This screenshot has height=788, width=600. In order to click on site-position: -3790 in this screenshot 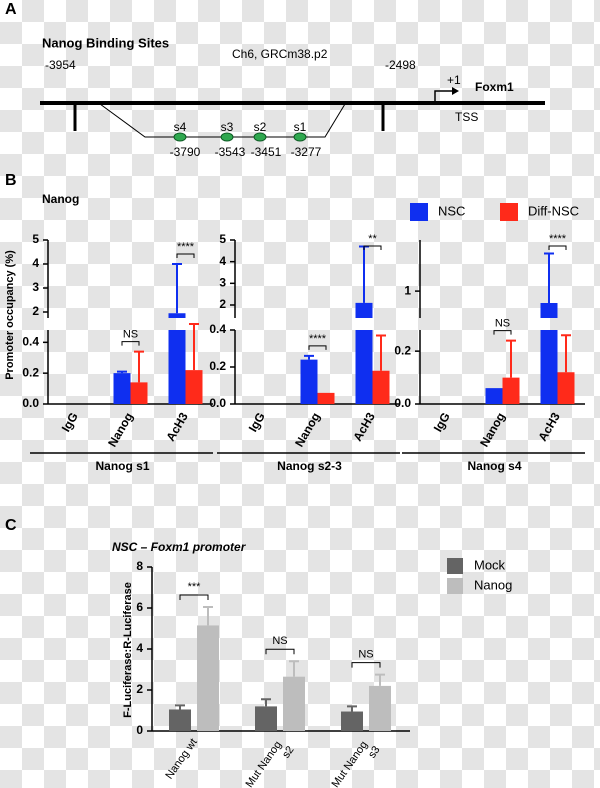, I will do `click(185, 152)`.